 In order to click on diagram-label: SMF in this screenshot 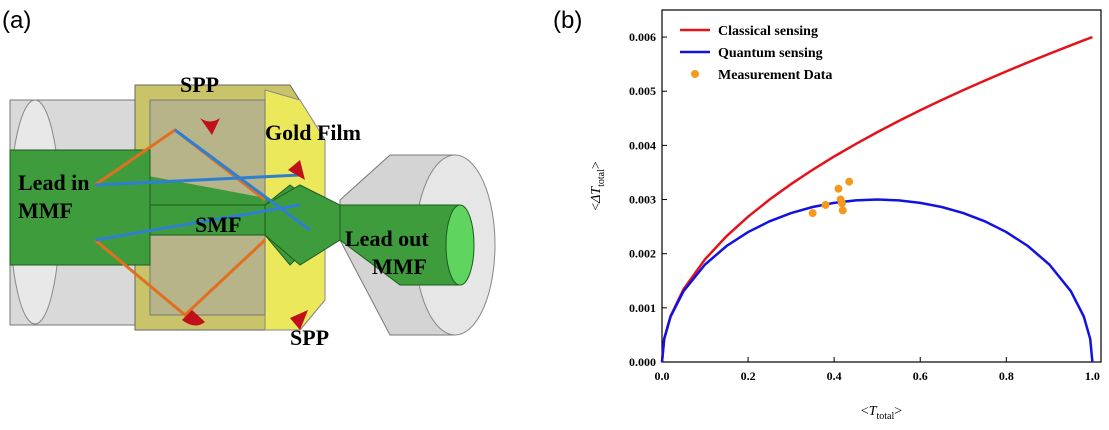, I will do `click(218, 224)`.